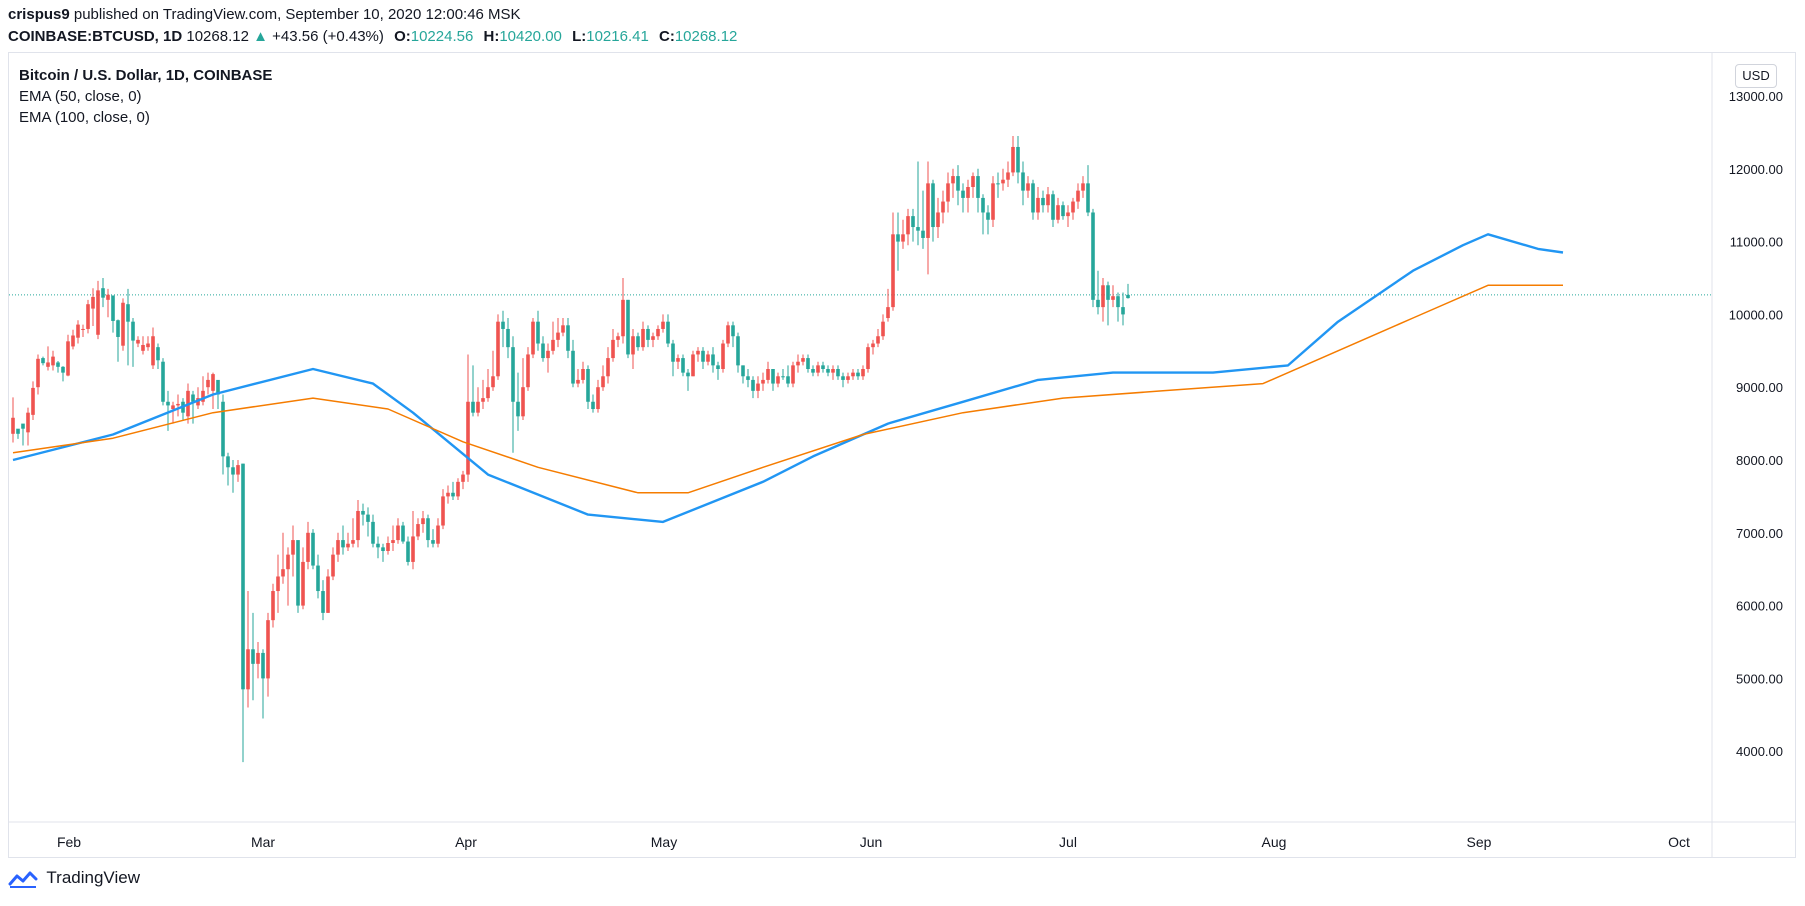 Image resolution: width=1805 pixels, height=906 pixels. What do you see at coordinates (93, 877) in the screenshot?
I see `brand-name: TradingView` at bounding box center [93, 877].